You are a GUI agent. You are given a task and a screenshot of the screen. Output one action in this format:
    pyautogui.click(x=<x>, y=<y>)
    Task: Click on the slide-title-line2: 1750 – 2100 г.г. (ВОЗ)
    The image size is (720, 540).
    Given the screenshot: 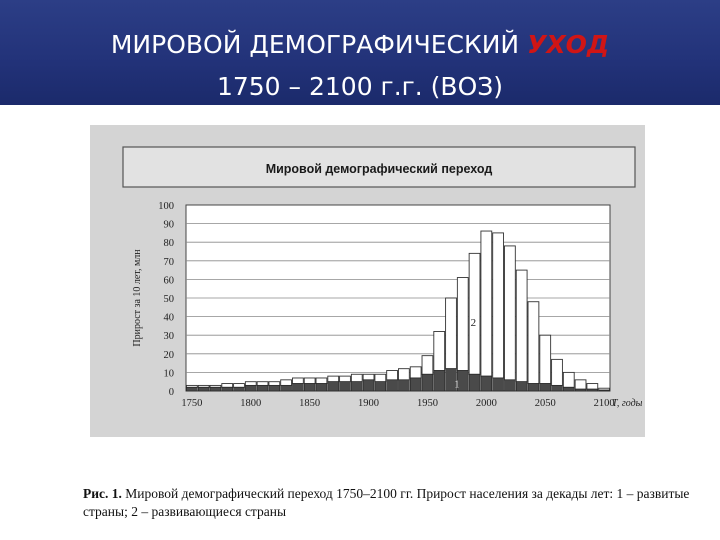 What is the action you would take?
    pyautogui.click(x=360, y=86)
    